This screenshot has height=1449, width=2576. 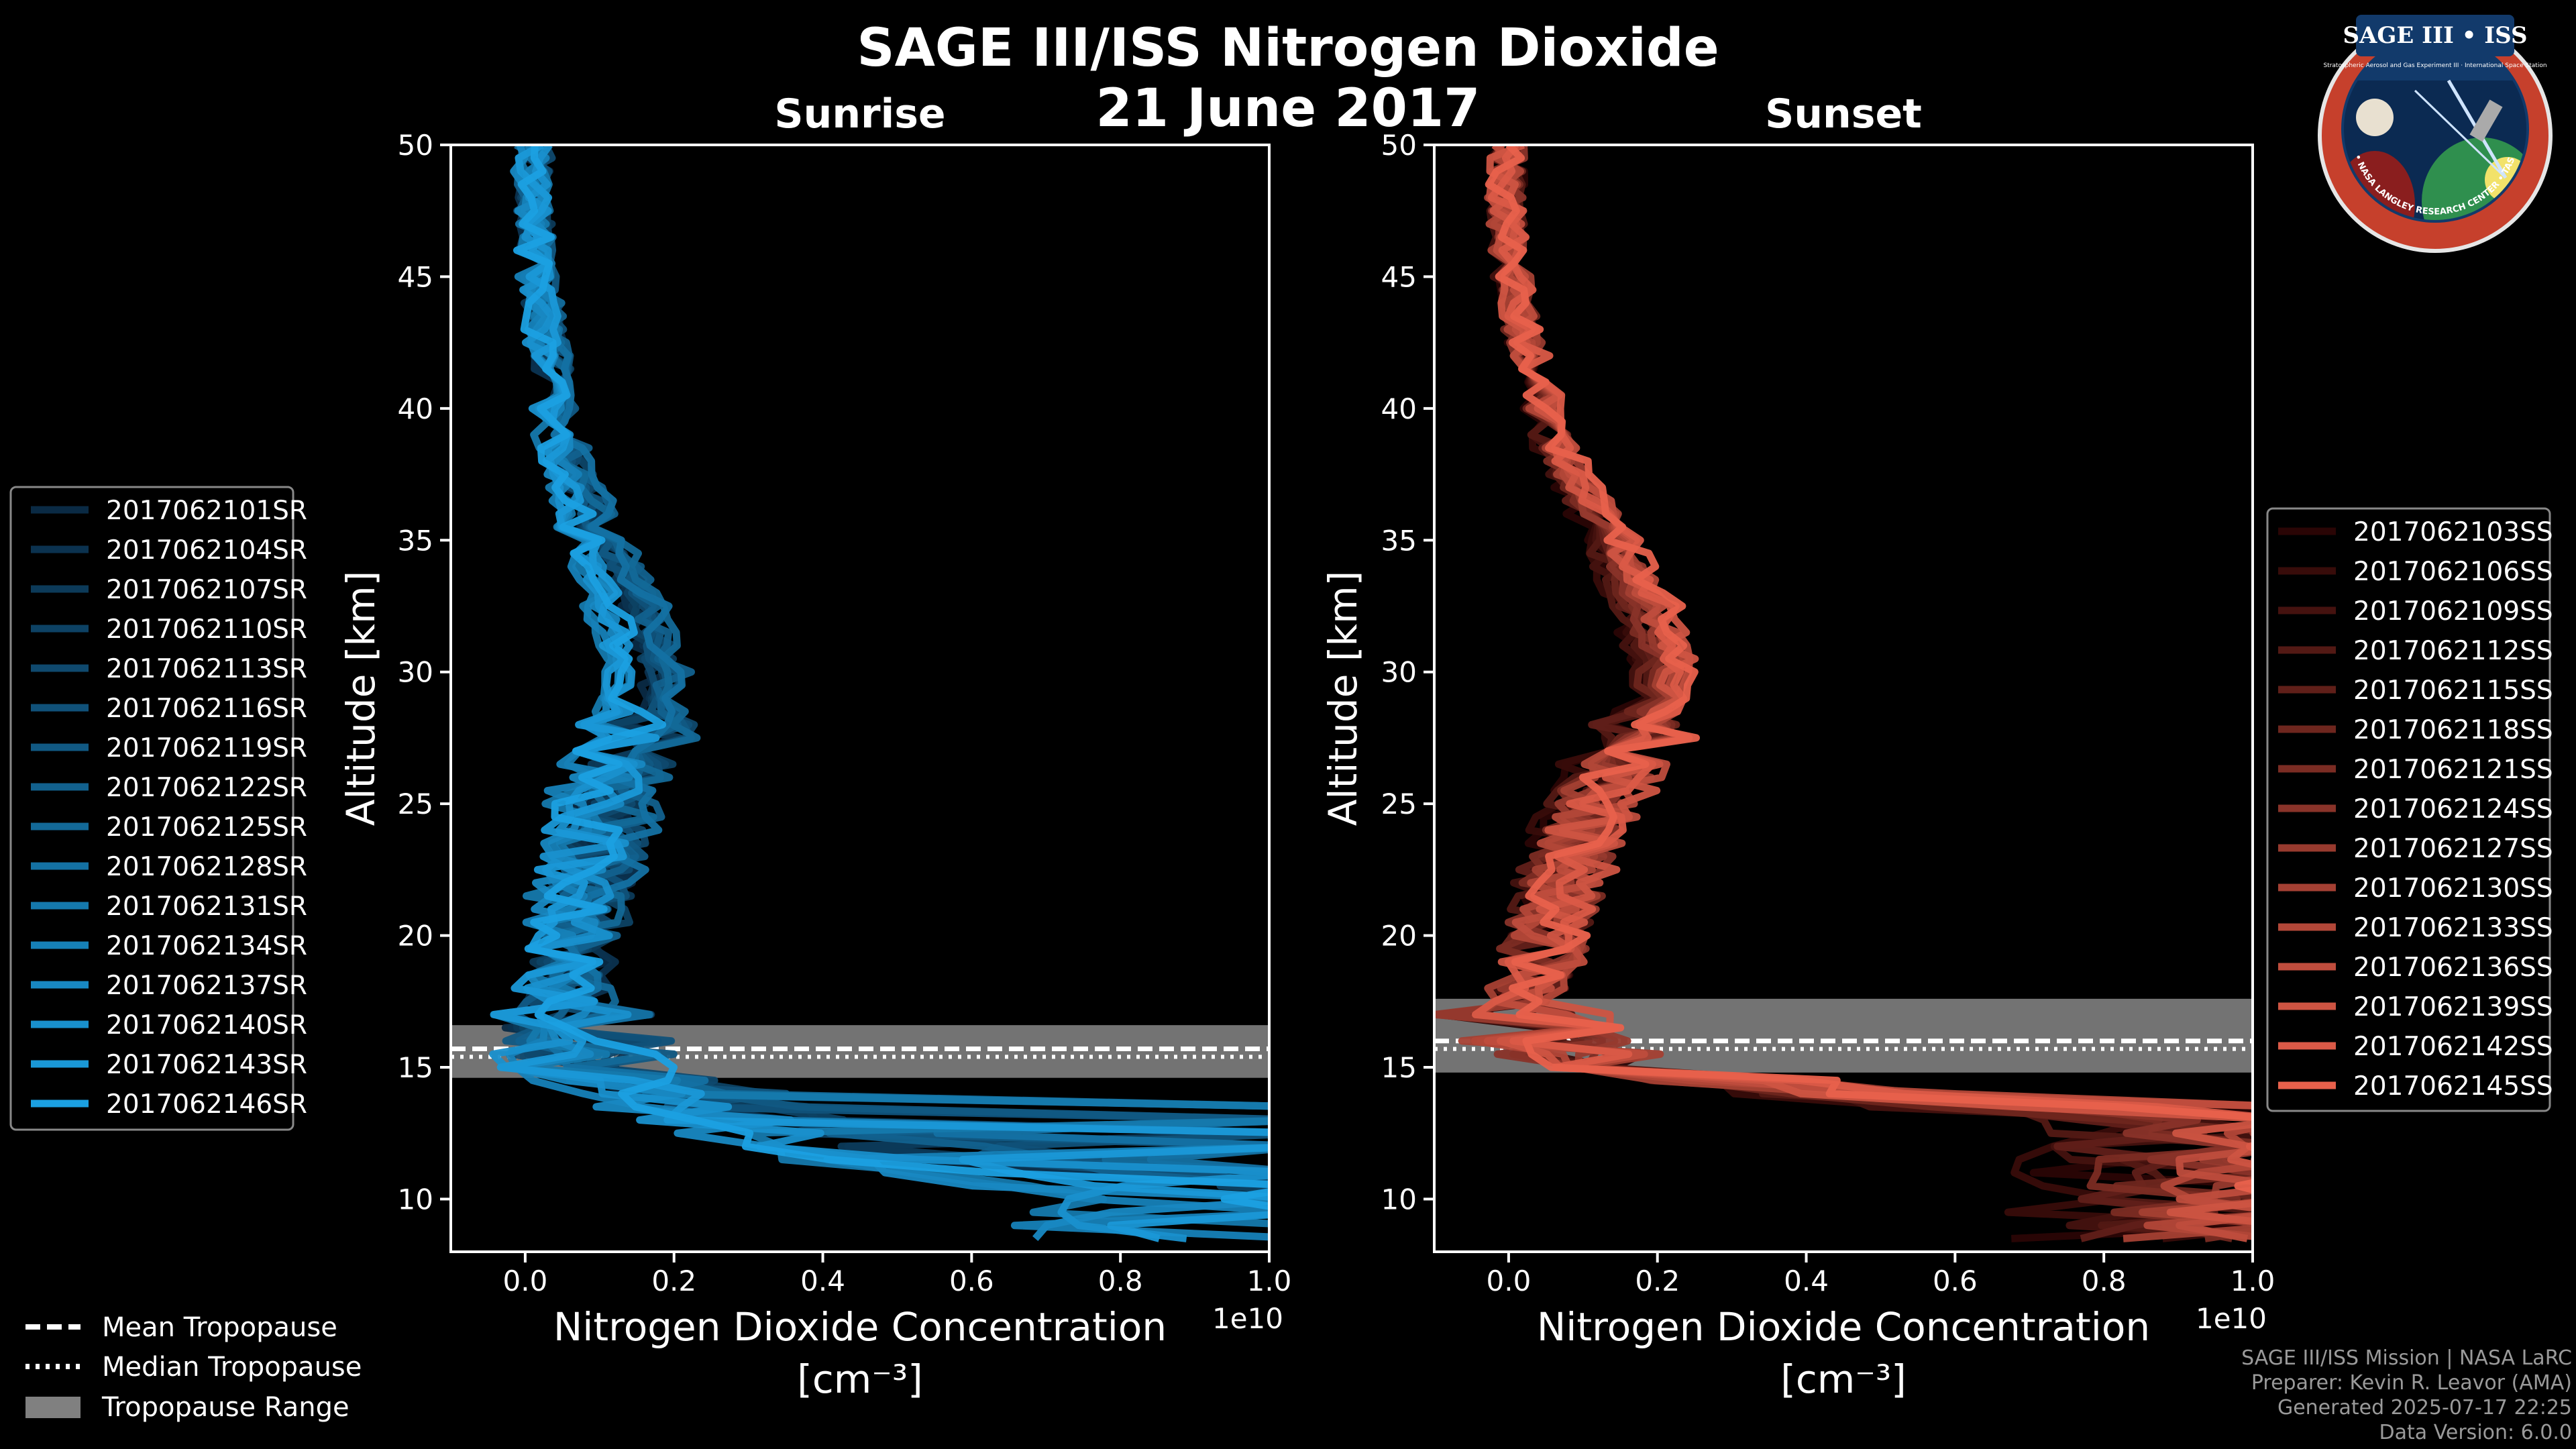 I want to click on sunset-y-tick-label: 30, so click(x=1399, y=672).